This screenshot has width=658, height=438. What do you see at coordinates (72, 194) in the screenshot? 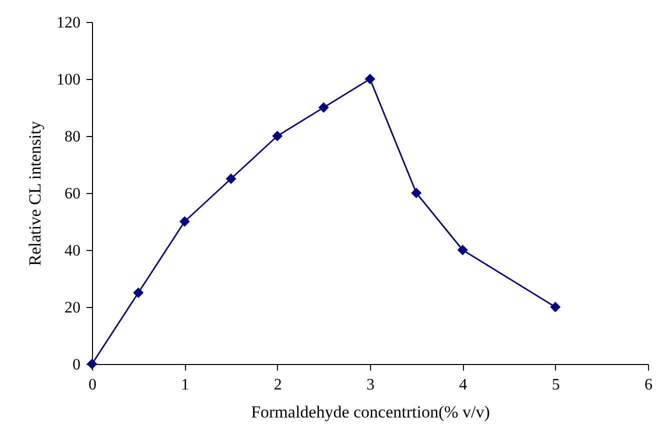
I see `y-tick-label: 60` at bounding box center [72, 194].